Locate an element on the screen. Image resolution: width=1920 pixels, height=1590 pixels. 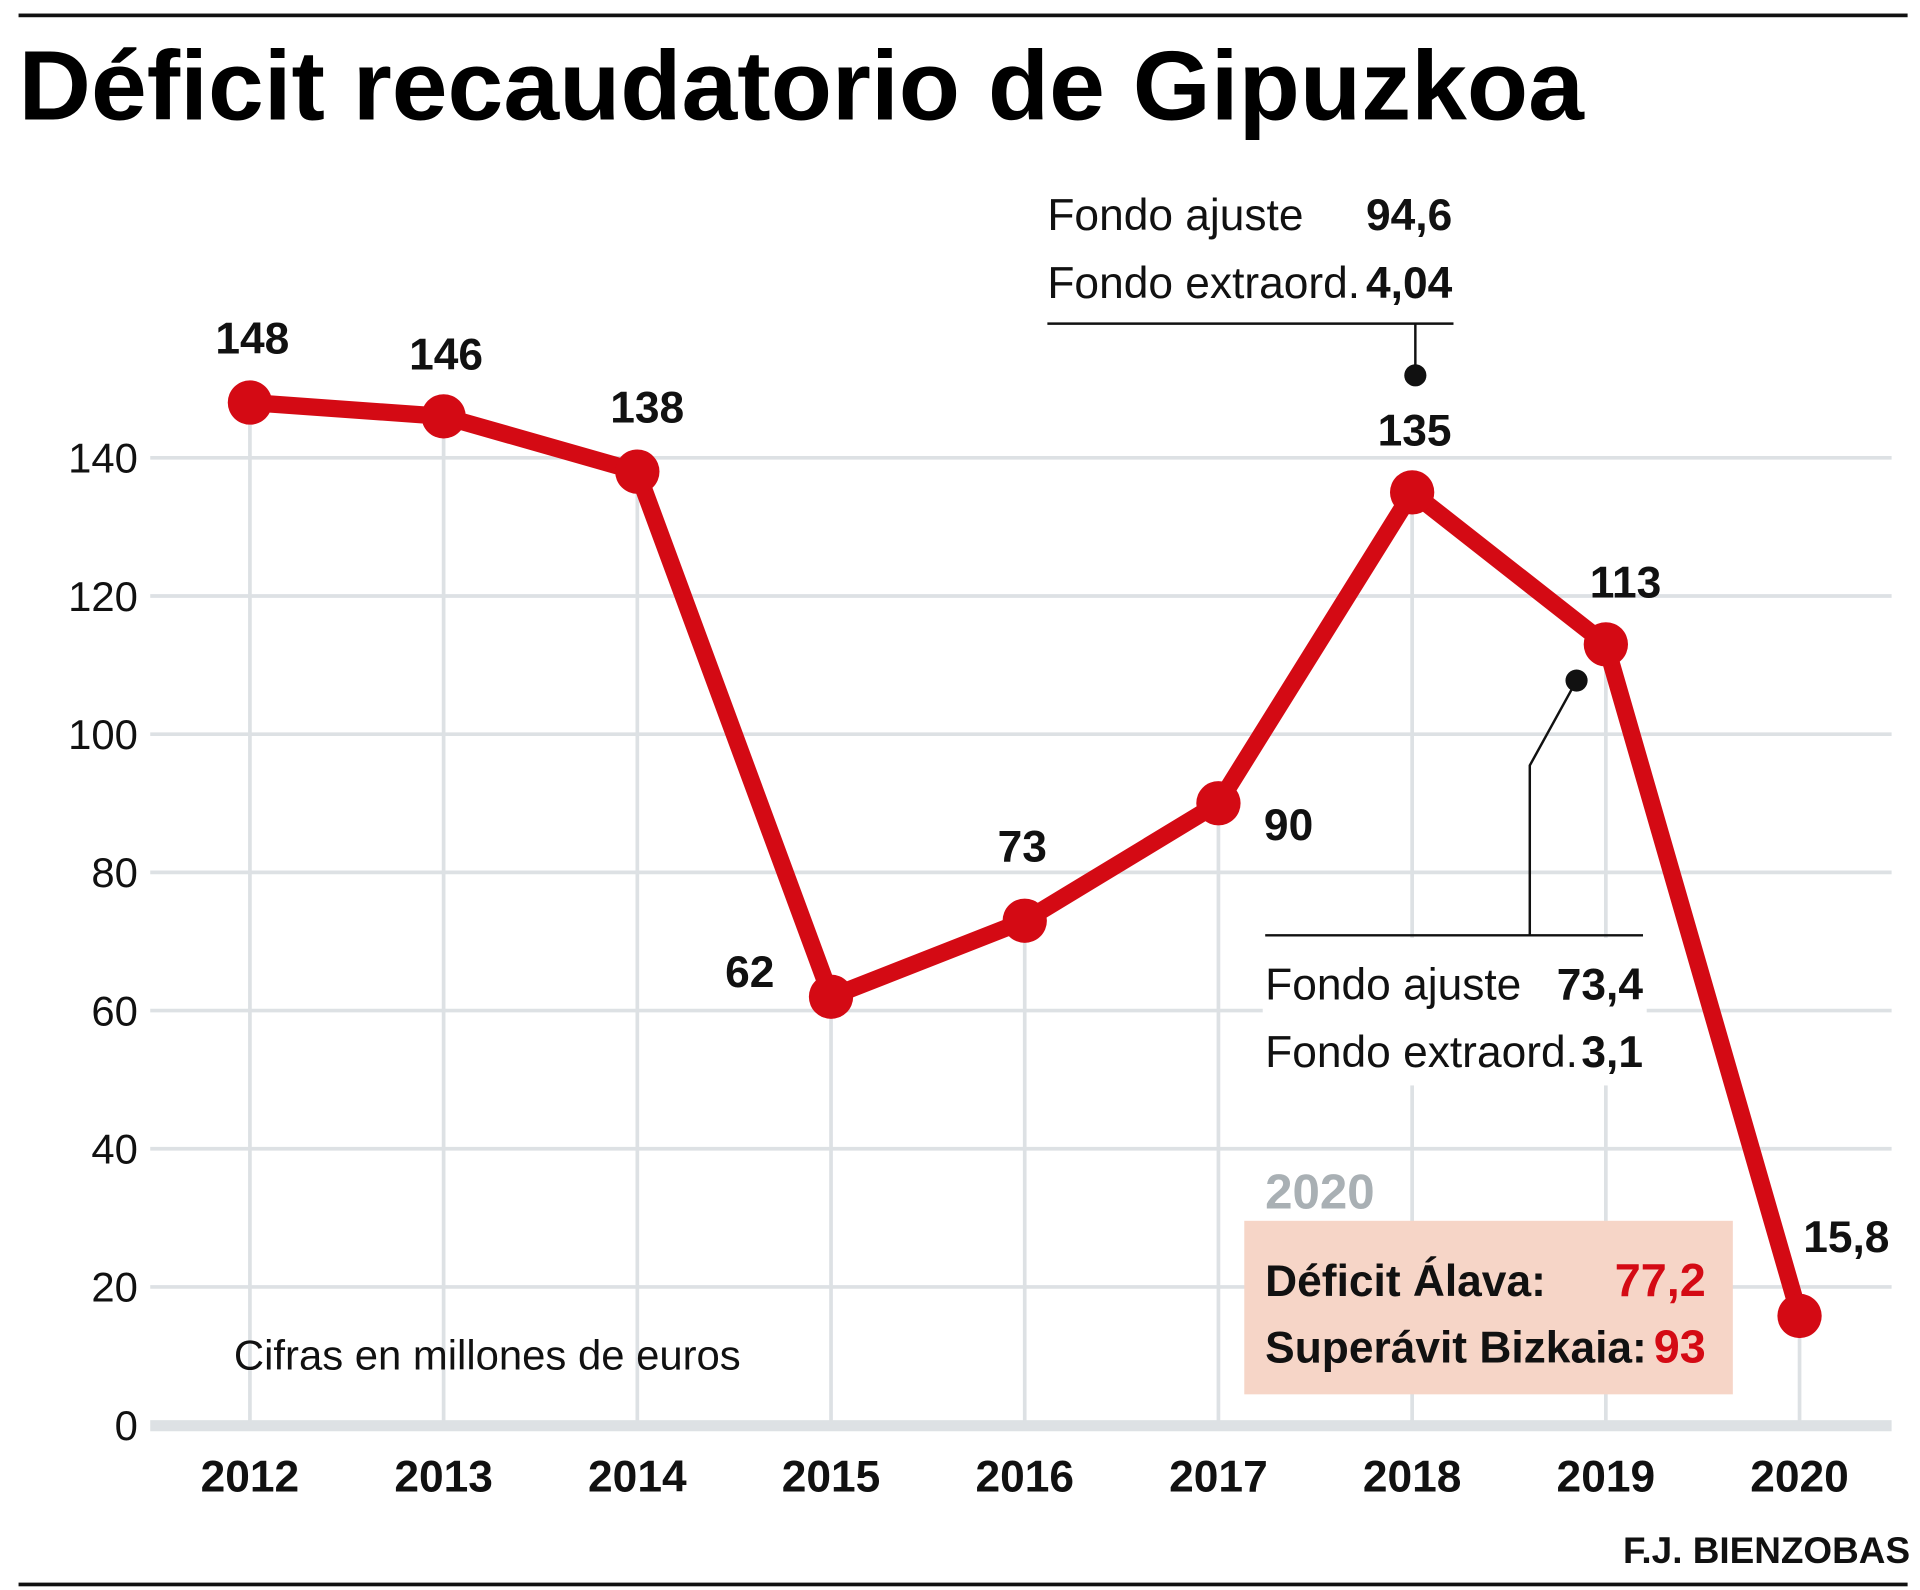
box-value: 93 is located at coordinates (1680, 1346).